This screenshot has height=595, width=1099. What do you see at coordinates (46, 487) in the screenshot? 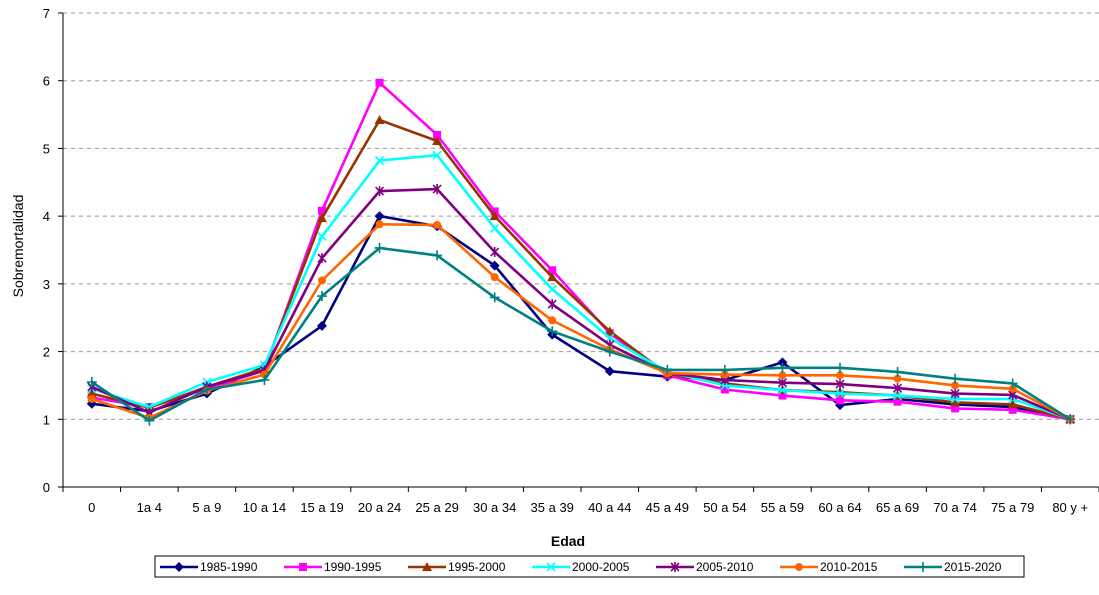
I see `y-tick-label: 0` at bounding box center [46, 487].